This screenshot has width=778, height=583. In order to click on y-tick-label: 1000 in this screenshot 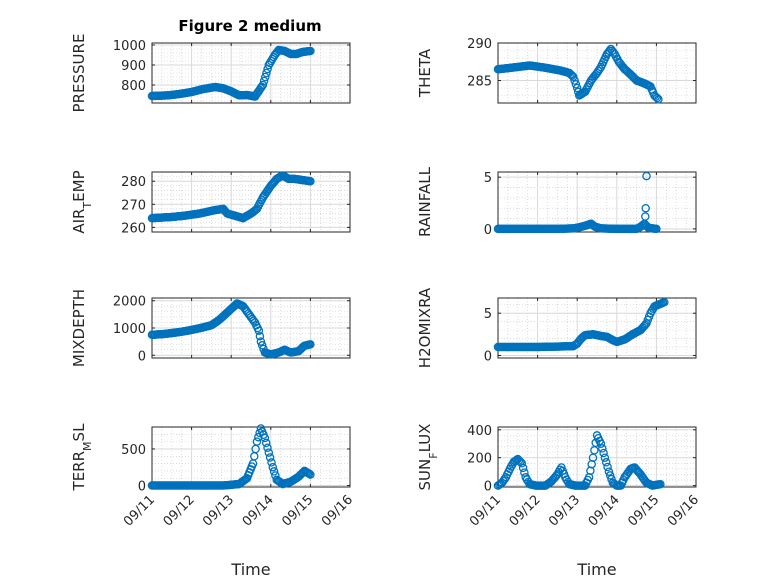, I will do `click(129, 46)`.